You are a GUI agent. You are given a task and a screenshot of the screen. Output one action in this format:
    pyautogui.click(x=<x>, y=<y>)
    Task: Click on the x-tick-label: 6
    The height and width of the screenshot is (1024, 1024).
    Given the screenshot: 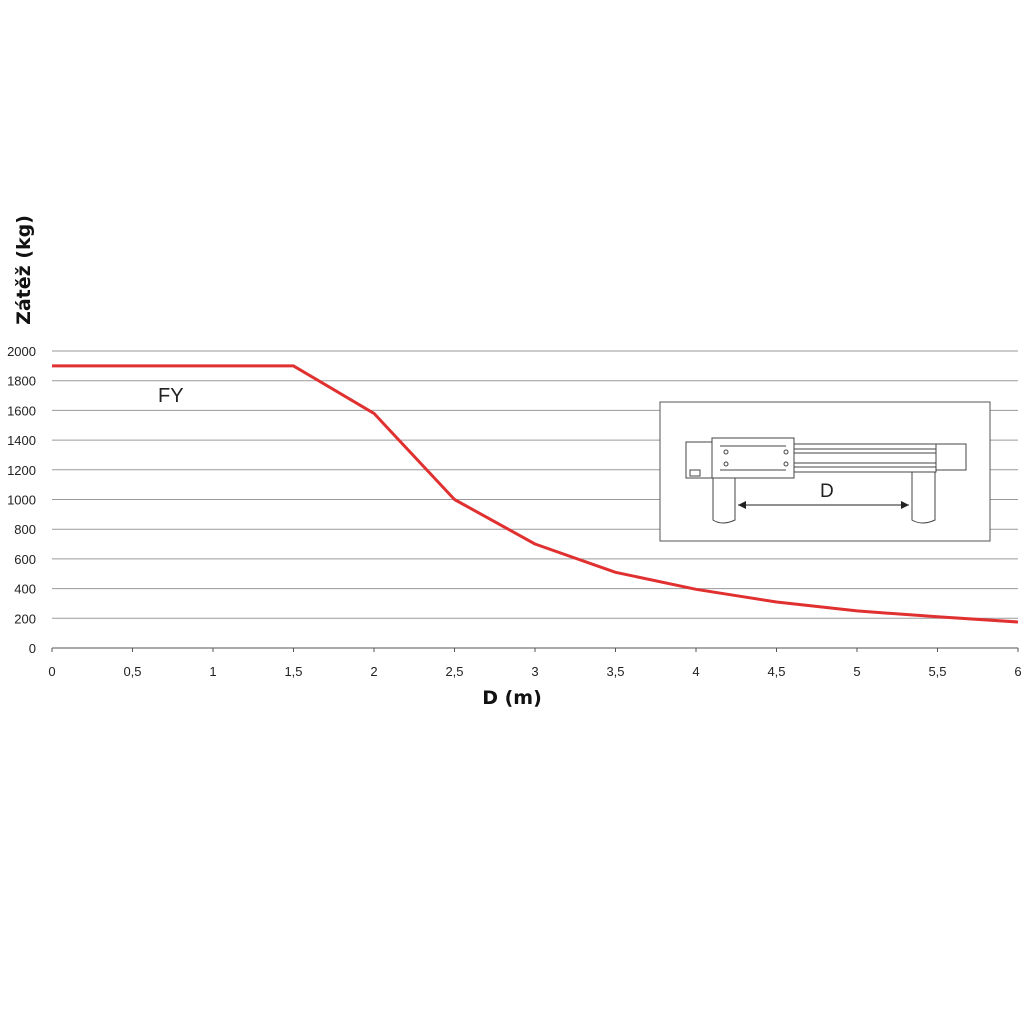 What is the action you would take?
    pyautogui.click(x=1017, y=671)
    